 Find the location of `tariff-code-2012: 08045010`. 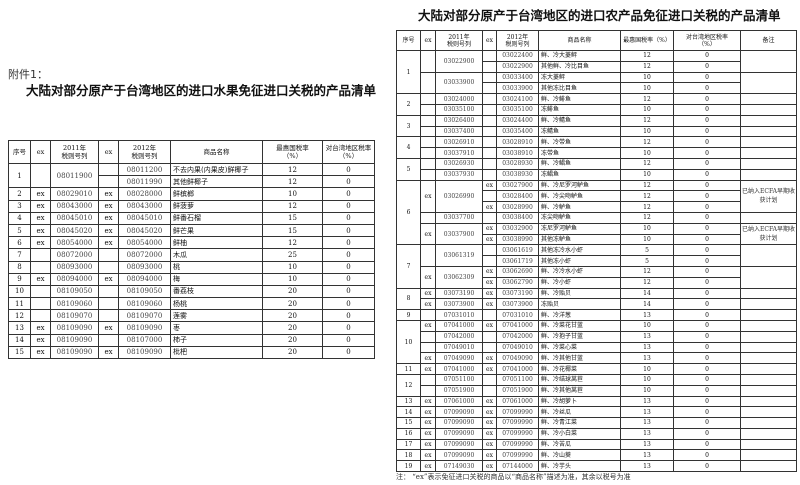

tariff-code-2012: 08045010 is located at coordinates (144, 218).